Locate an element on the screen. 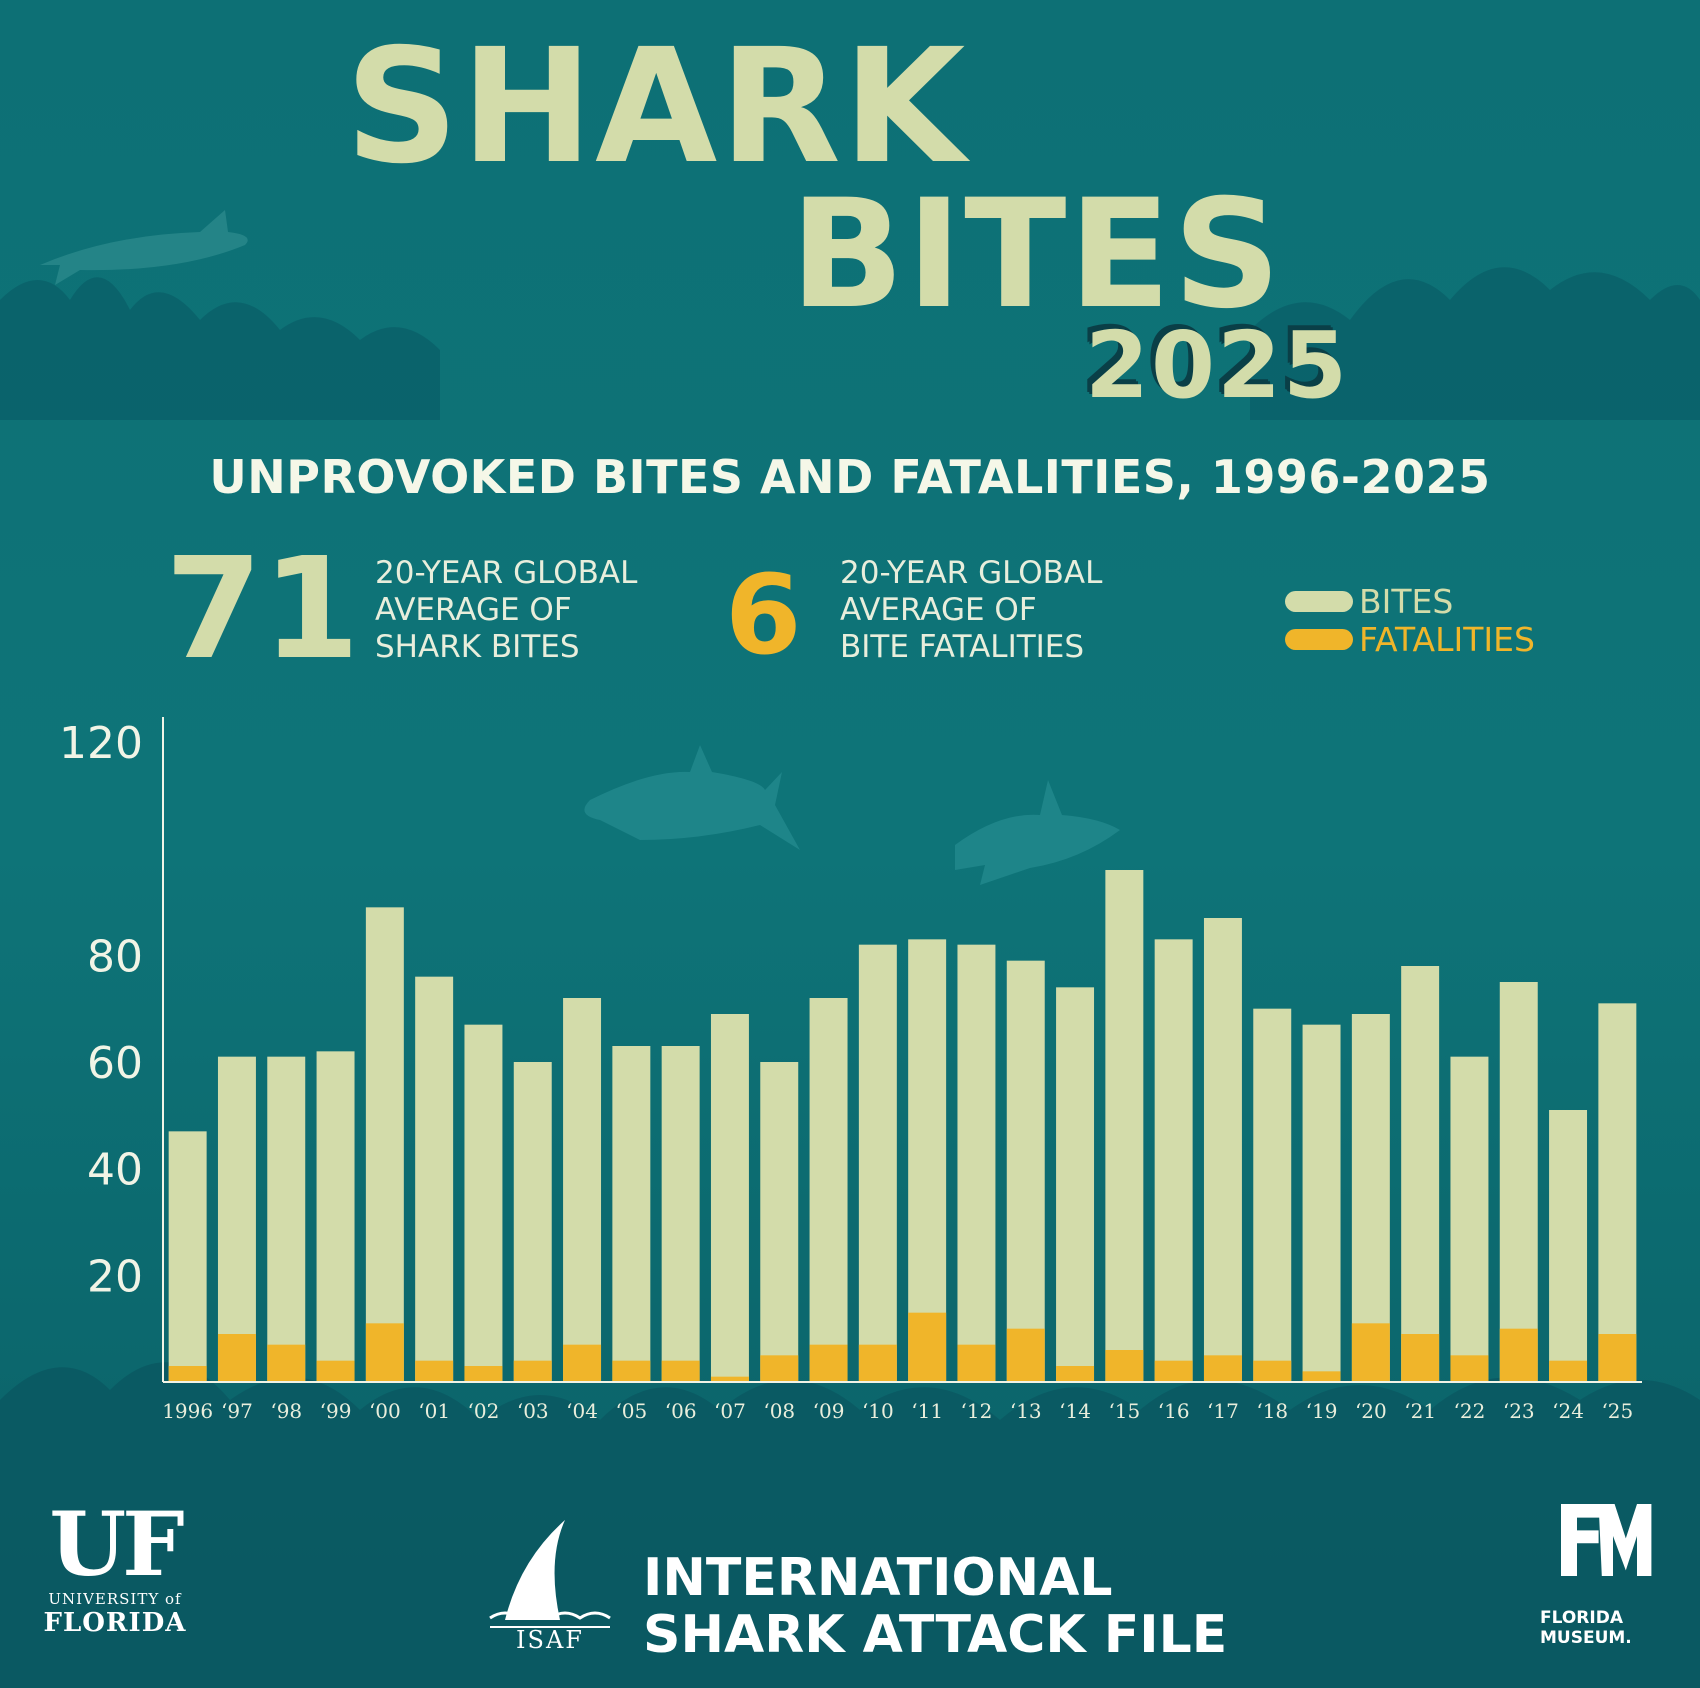 This screenshot has height=1688, width=1700. x-tick-label: ‘05 is located at coordinates (631, 1411).